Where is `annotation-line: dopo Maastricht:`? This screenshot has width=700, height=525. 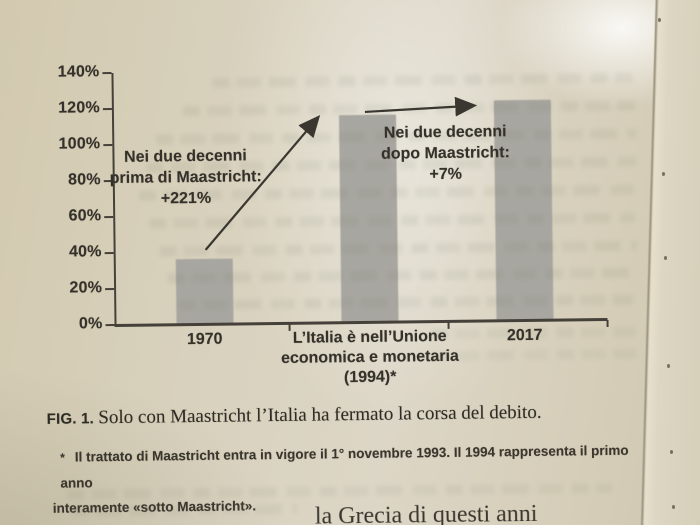
annotation-line: dopo Maastricht: is located at coordinates (445, 153).